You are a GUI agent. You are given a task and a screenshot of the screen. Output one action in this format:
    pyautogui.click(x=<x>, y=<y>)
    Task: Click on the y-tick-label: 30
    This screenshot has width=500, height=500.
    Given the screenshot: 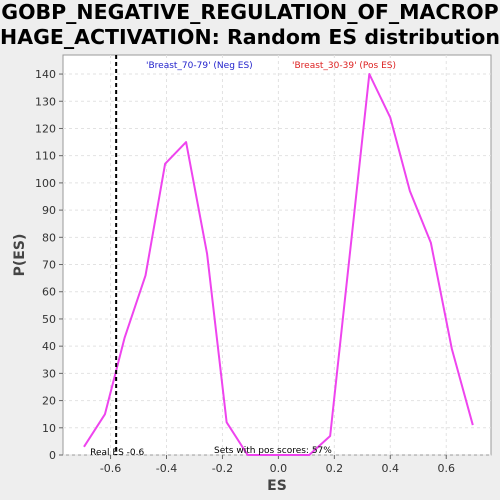 What is the action you would take?
    pyautogui.click(x=49, y=373)
    